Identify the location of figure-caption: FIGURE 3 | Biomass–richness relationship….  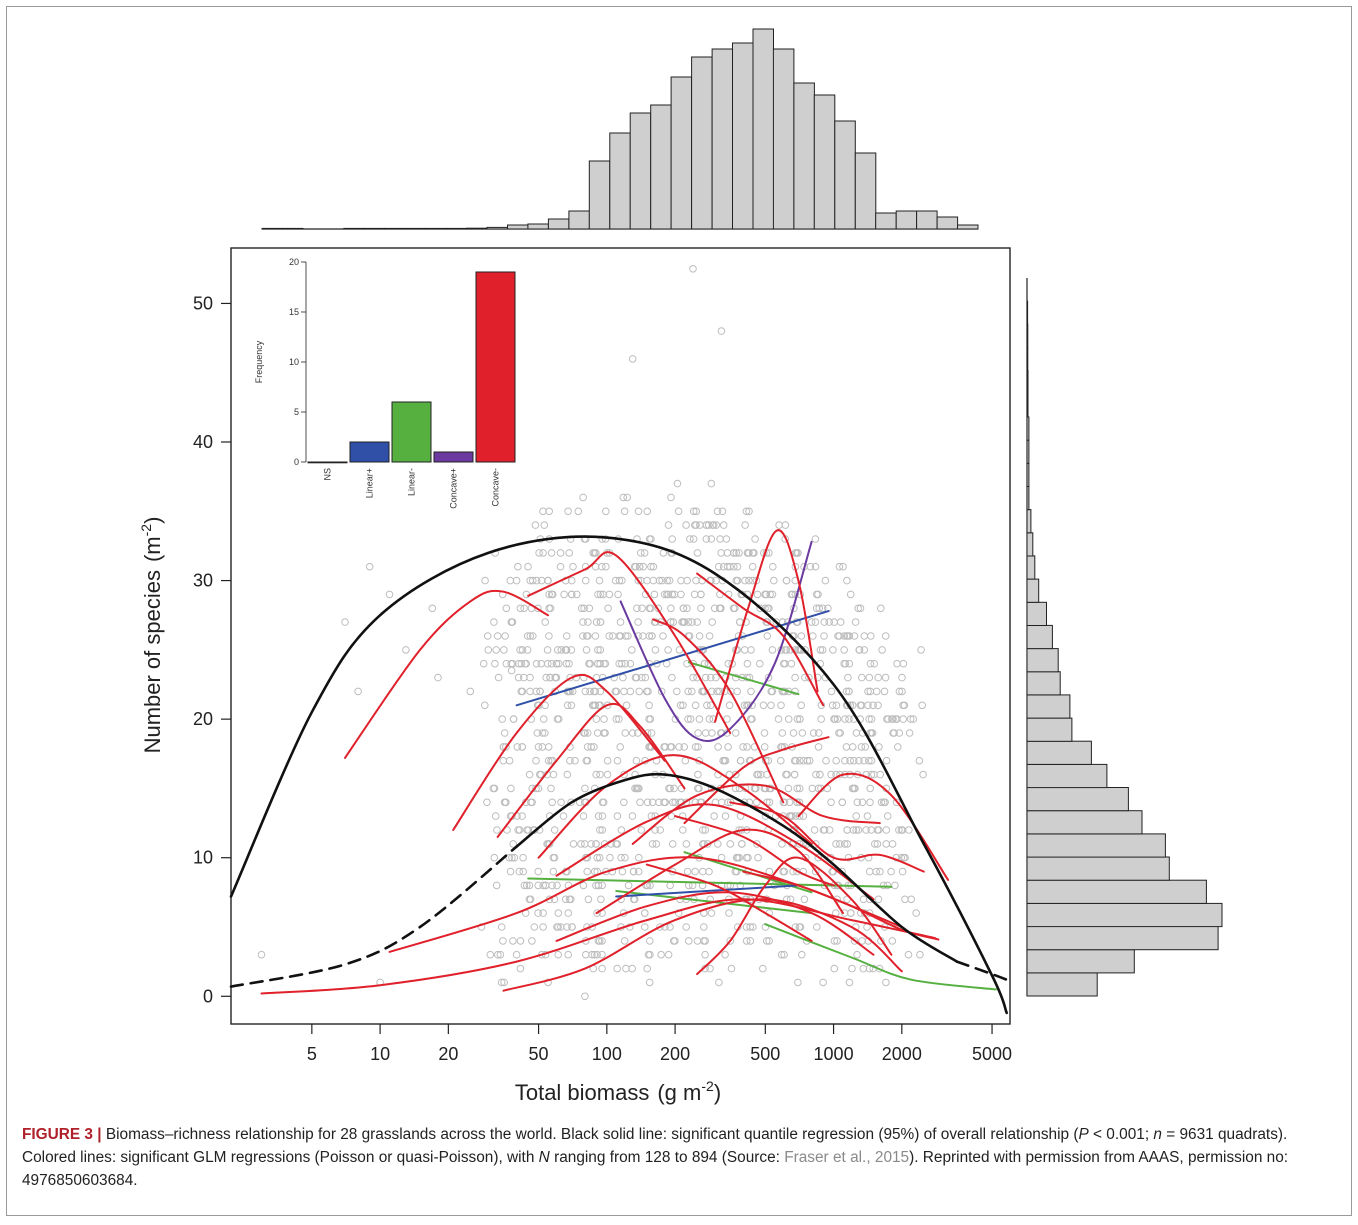
(681, 1157).